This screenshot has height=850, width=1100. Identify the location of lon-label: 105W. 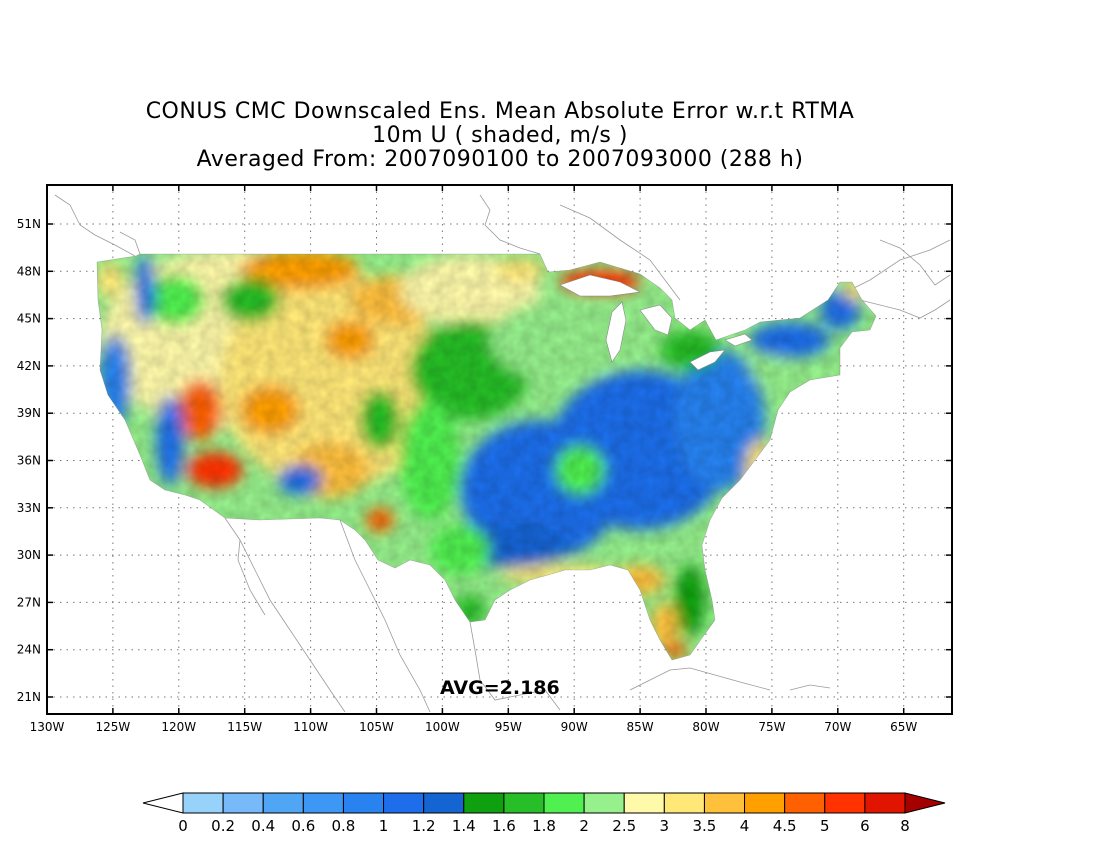
(376, 727).